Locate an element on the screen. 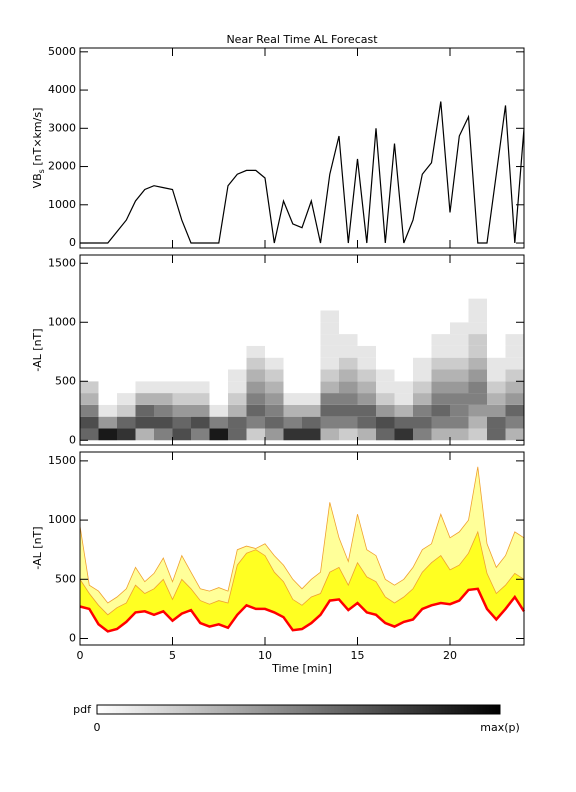 Image resolution: width=576 pixels, height=792 pixels. y-tick-label: 0 is located at coordinates (72, 439).